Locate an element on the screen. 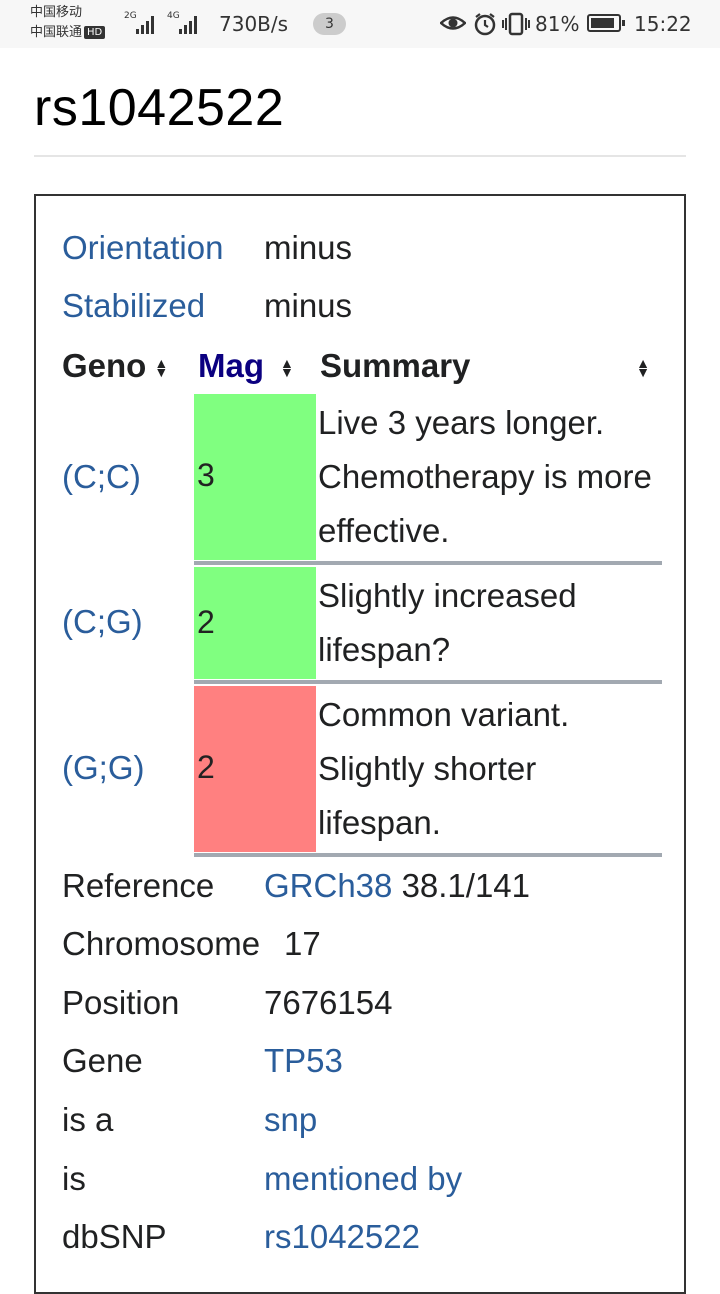 Image resolution: width=720 pixels, height=1294 pixels. gene-label: Gene is located at coordinates (102, 1060).